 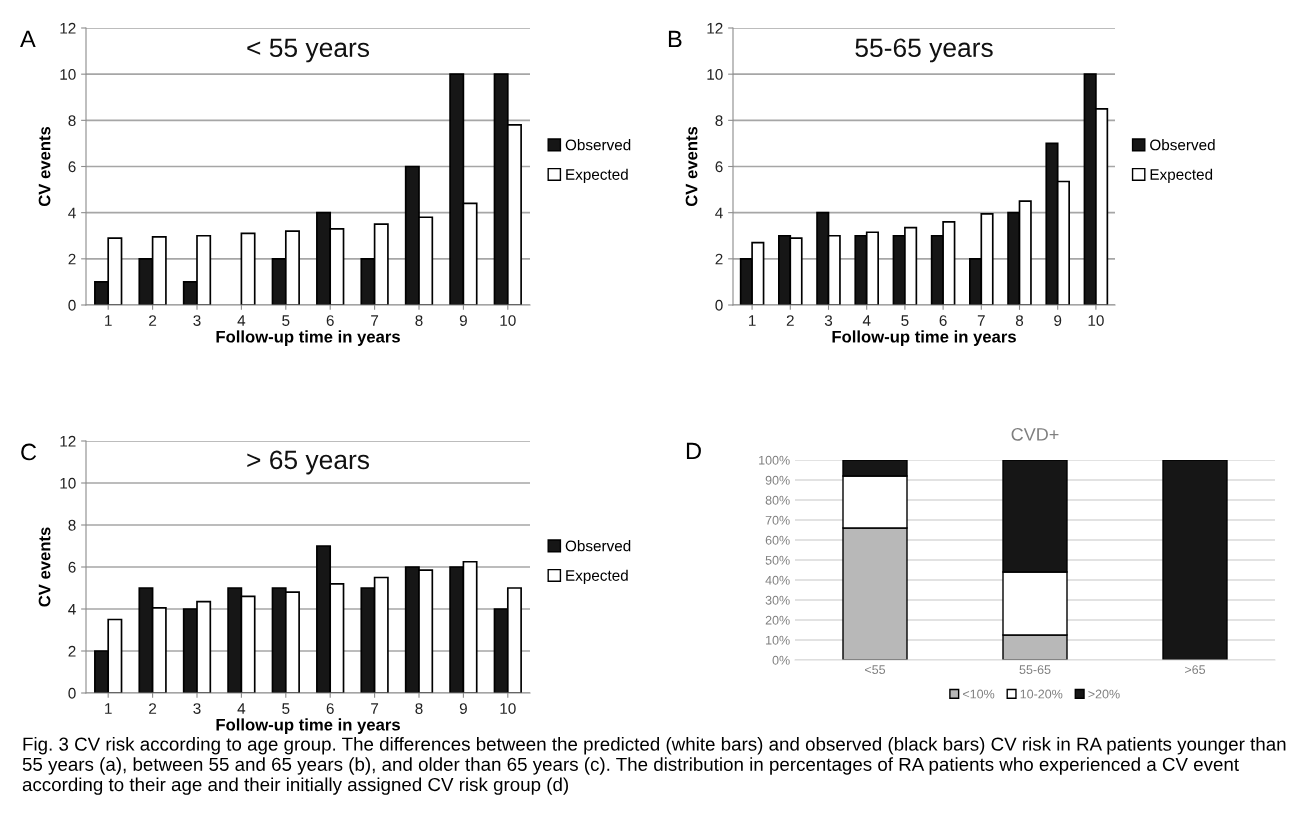 What do you see at coordinates (781, 660) in the screenshot?
I see `y-tick-label: 0%` at bounding box center [781, 660].